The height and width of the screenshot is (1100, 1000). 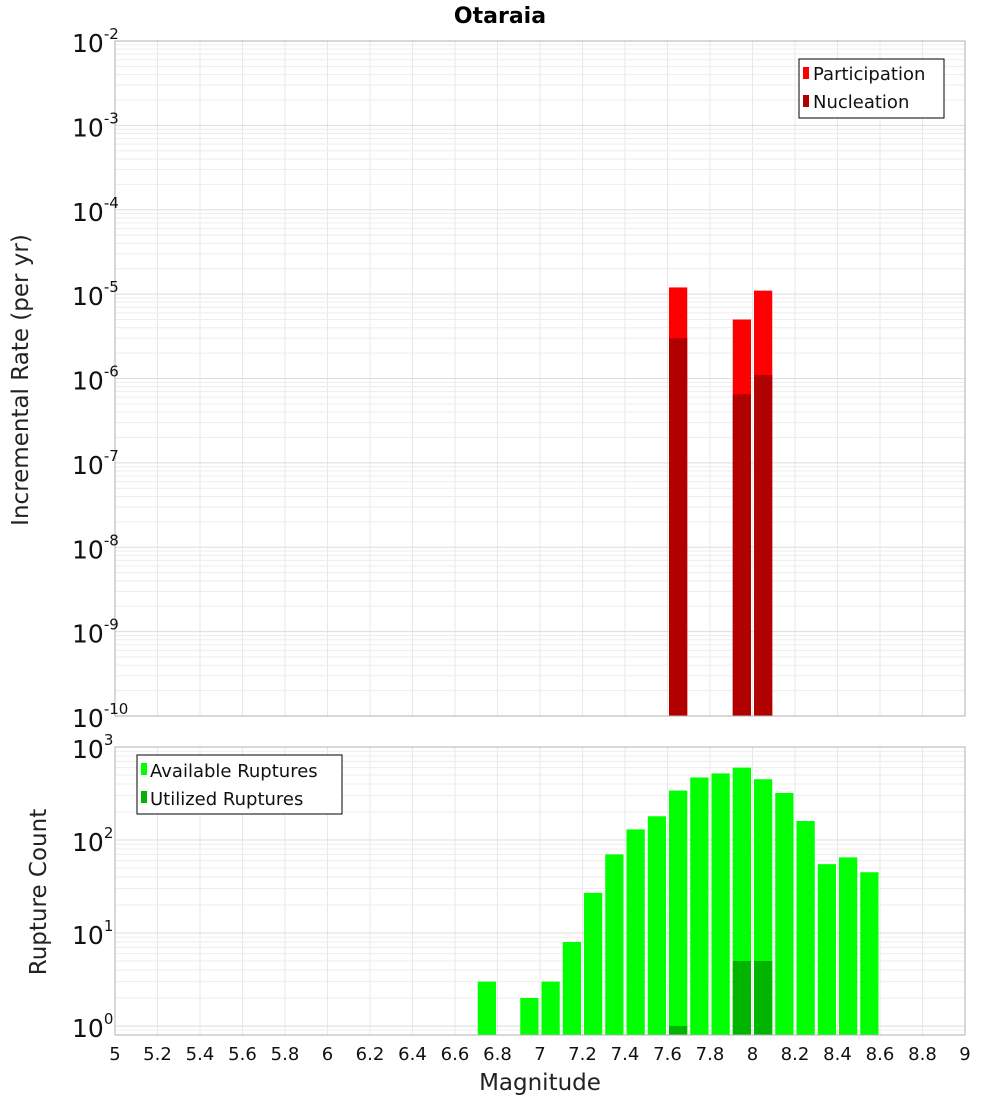 I want to click on y-tick-label: 10⁻², so click(x=95, y=41).